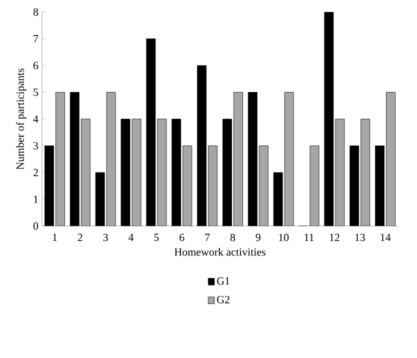 The height and width of the screenshot is (358, 417). What do you see at coordinates (284, 238) in the screenshot?
I see `x-tick-label: 10` at bounding box center [284, 238].